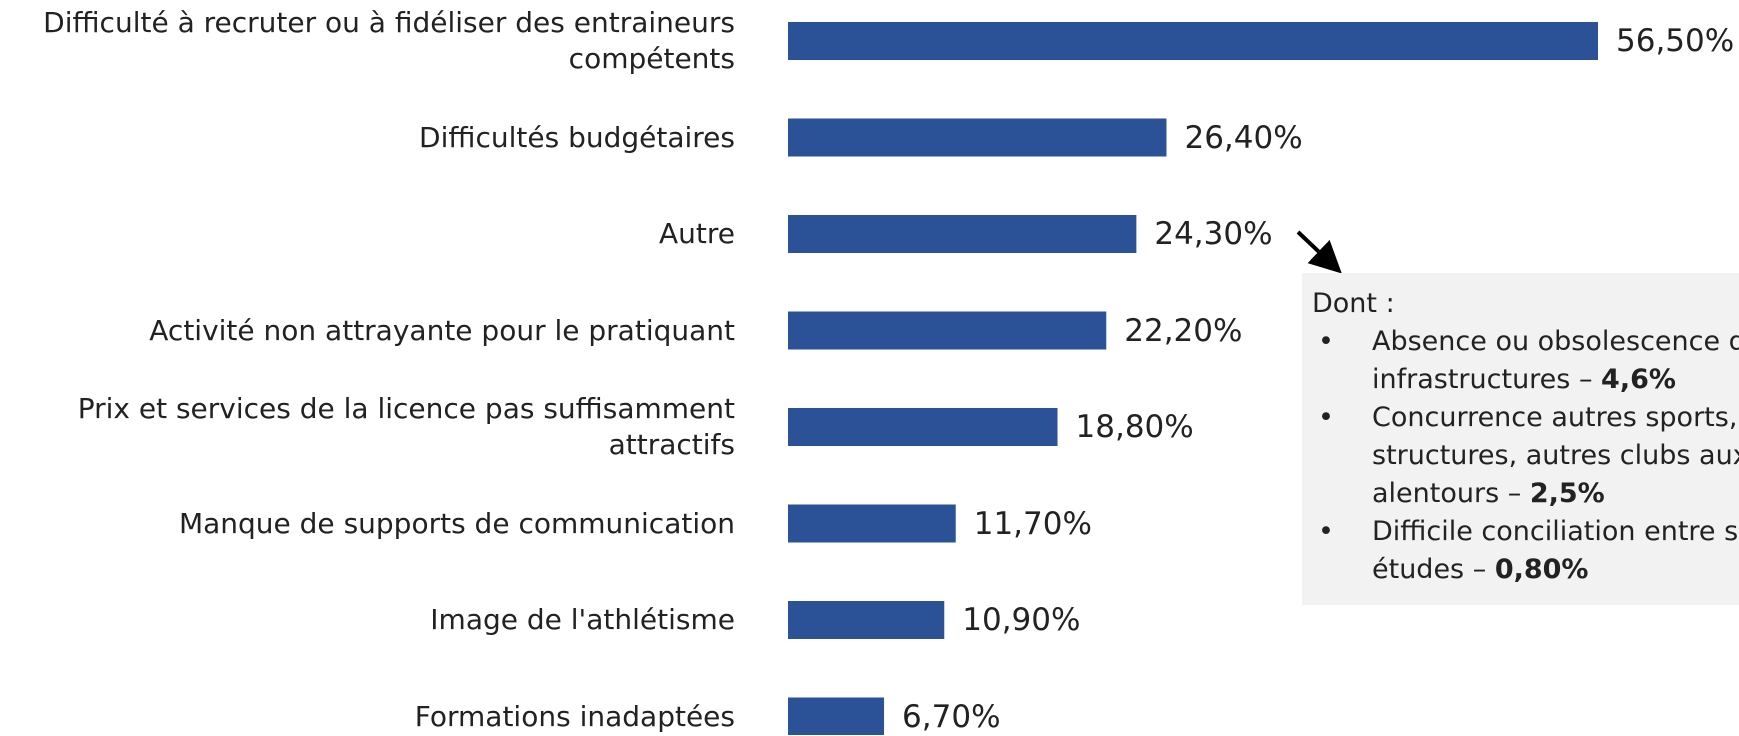 This screenshot has width=1739, height=736. What do you see at coordinates (582, 619) in the screenshot?
I see `category-label: Image de l'athlétisme` at bounding box center [582, 619].